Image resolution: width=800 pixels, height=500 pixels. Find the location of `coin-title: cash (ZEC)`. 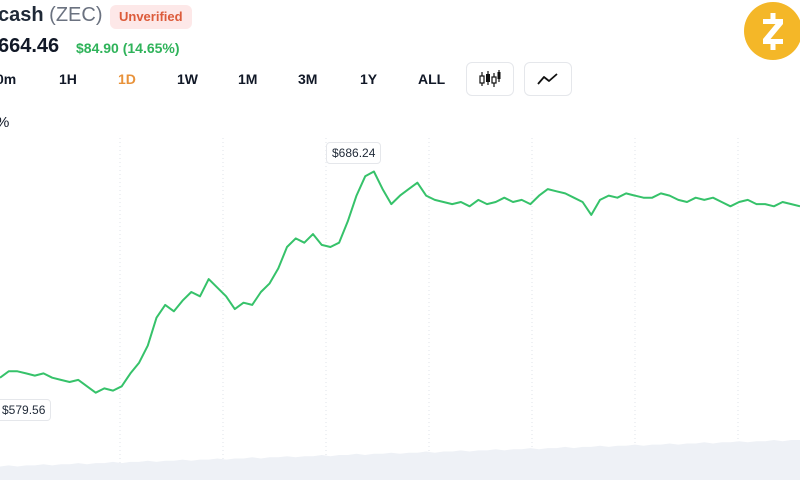

coin-title: cash (ZEC) is located at coordinates (51, 15).